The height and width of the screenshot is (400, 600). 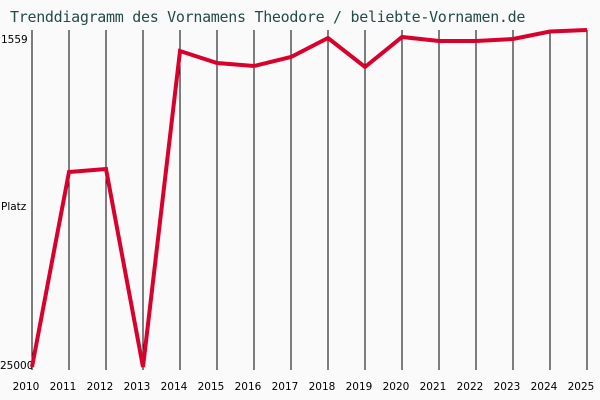 What do you see at coordinates (174, 387) in the screenshot?
I see `x-axis-label-2014: 2014` at bounding box center [174, 387].